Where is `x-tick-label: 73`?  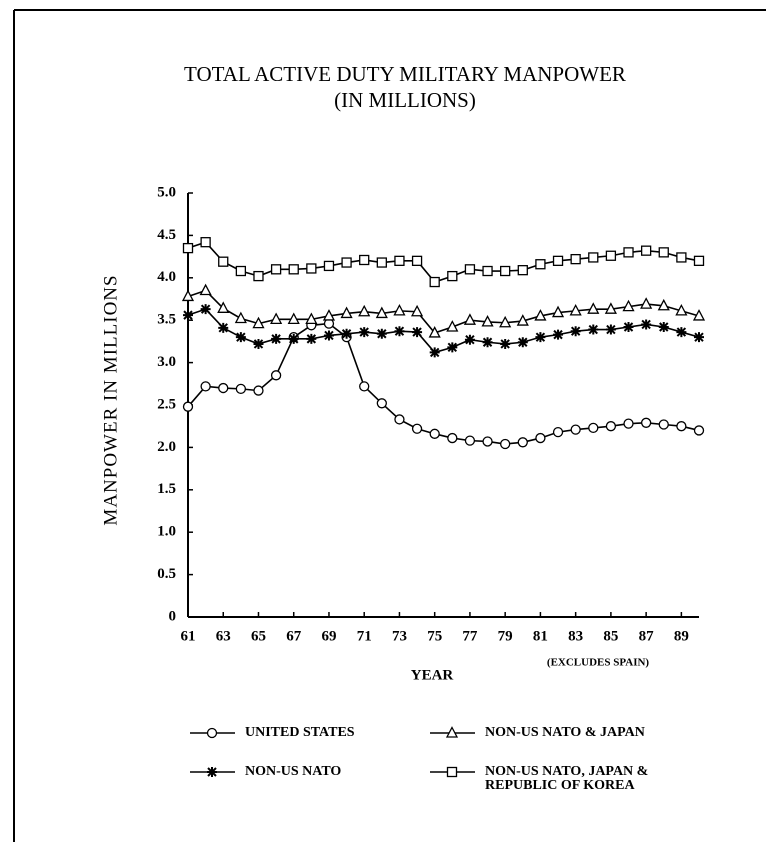 x-tick-label: 73 is located at coordinates (399, 636).